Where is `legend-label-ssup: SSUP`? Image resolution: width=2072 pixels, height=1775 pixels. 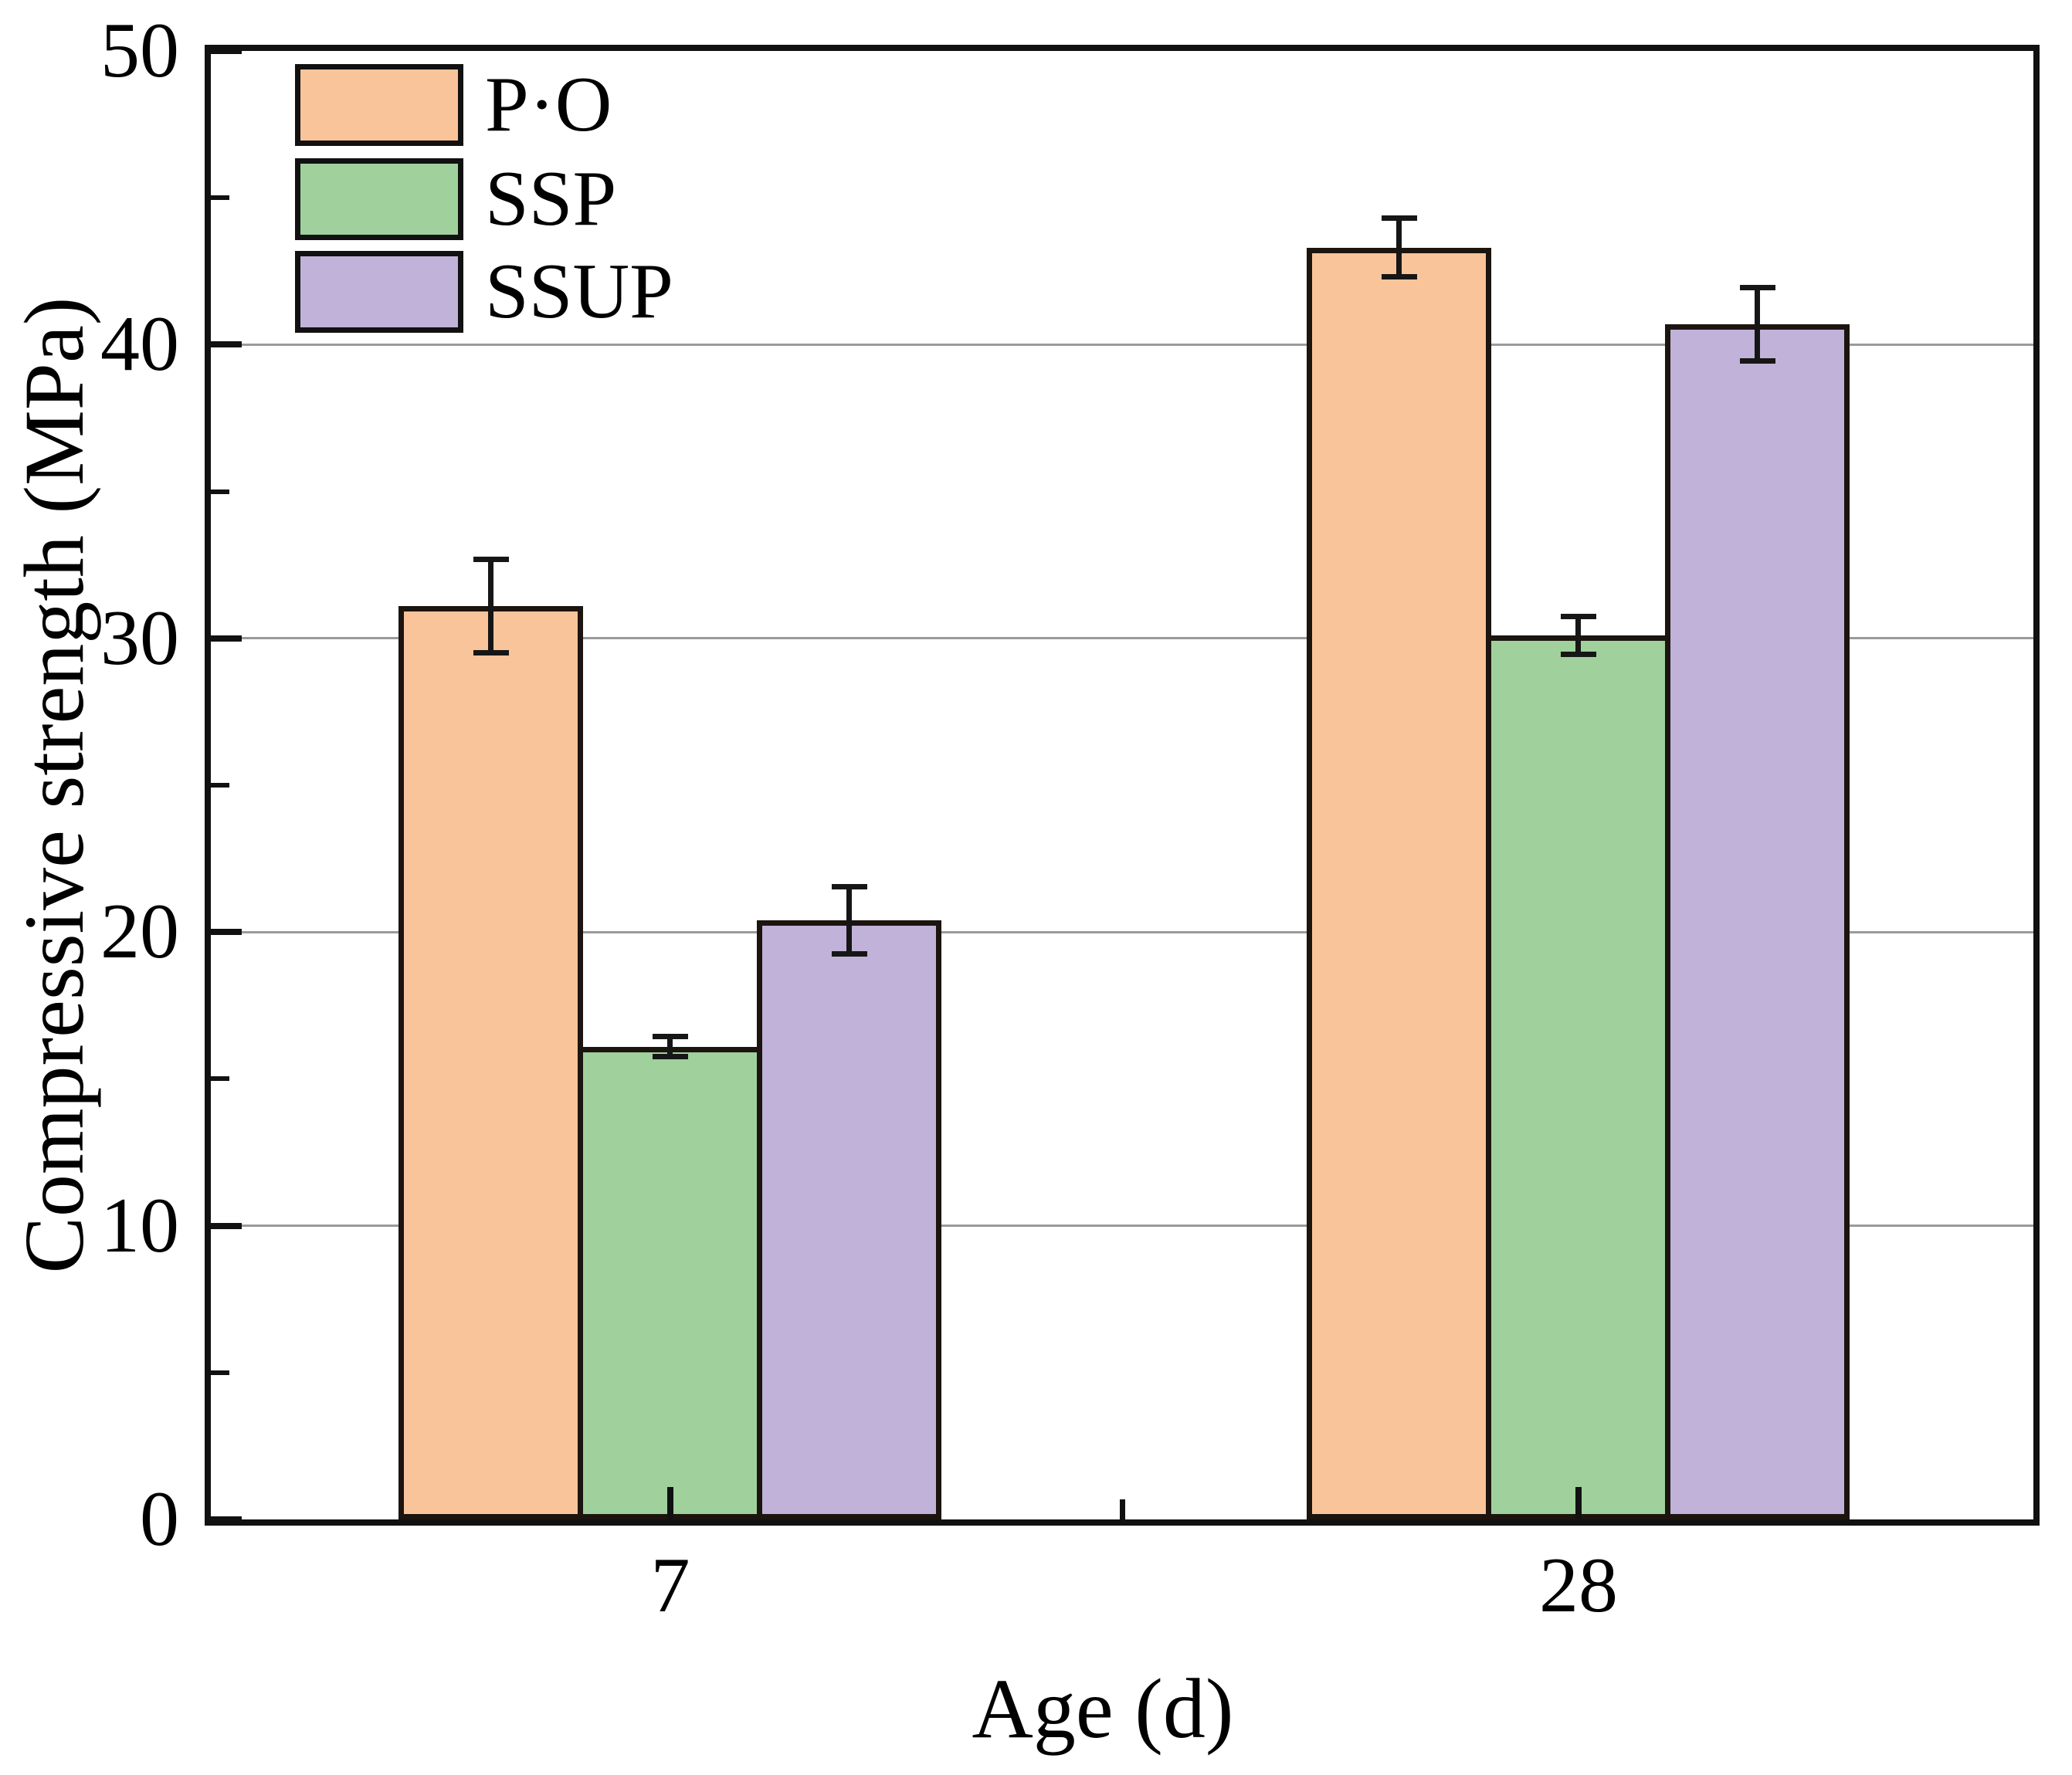
legend-label-ssup: SSUP is located at coordinates (579, 291).